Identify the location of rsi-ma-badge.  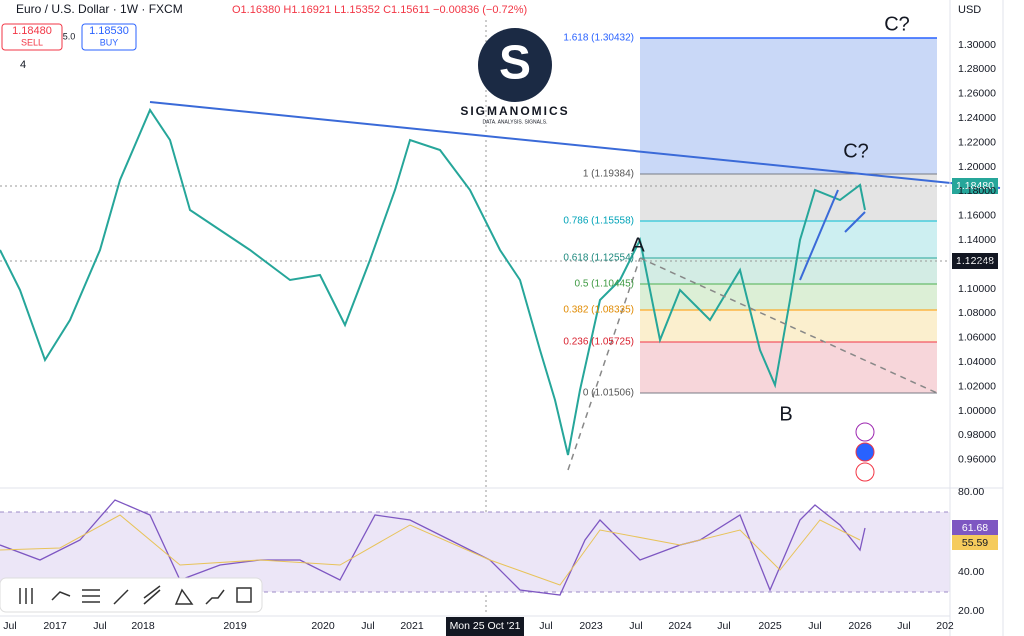
(975, 542).